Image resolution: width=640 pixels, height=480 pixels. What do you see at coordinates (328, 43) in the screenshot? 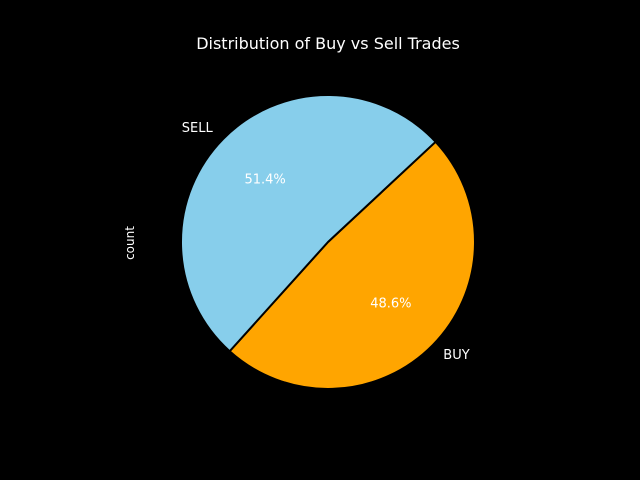
I see `chart-title: Distribution of Buy vs Sell Trades` at bounding box center [328, 43].